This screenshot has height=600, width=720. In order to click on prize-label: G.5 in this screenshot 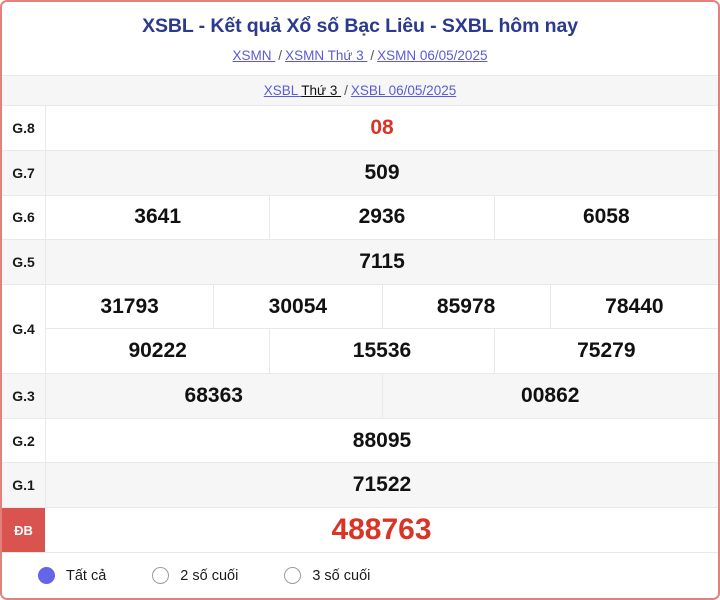, I will do `click(24, 262)`.